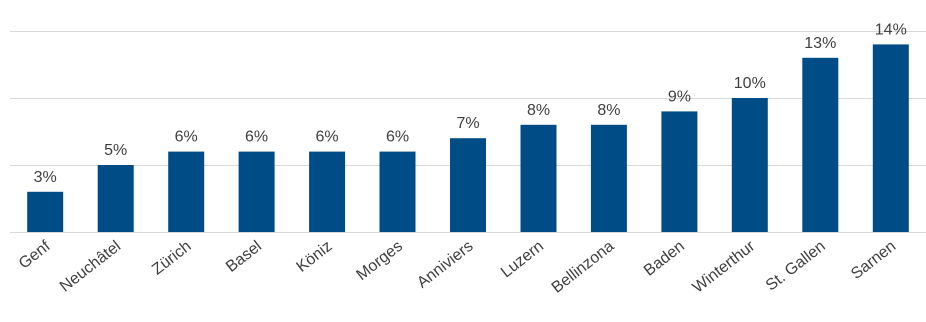 Image resolution: width=926 pixels, height=322 pixels. What do you see at coordinates (445, 265) in the screenshot?
I see `category-label-6: Anniviers` at bounding box center [445, 265].